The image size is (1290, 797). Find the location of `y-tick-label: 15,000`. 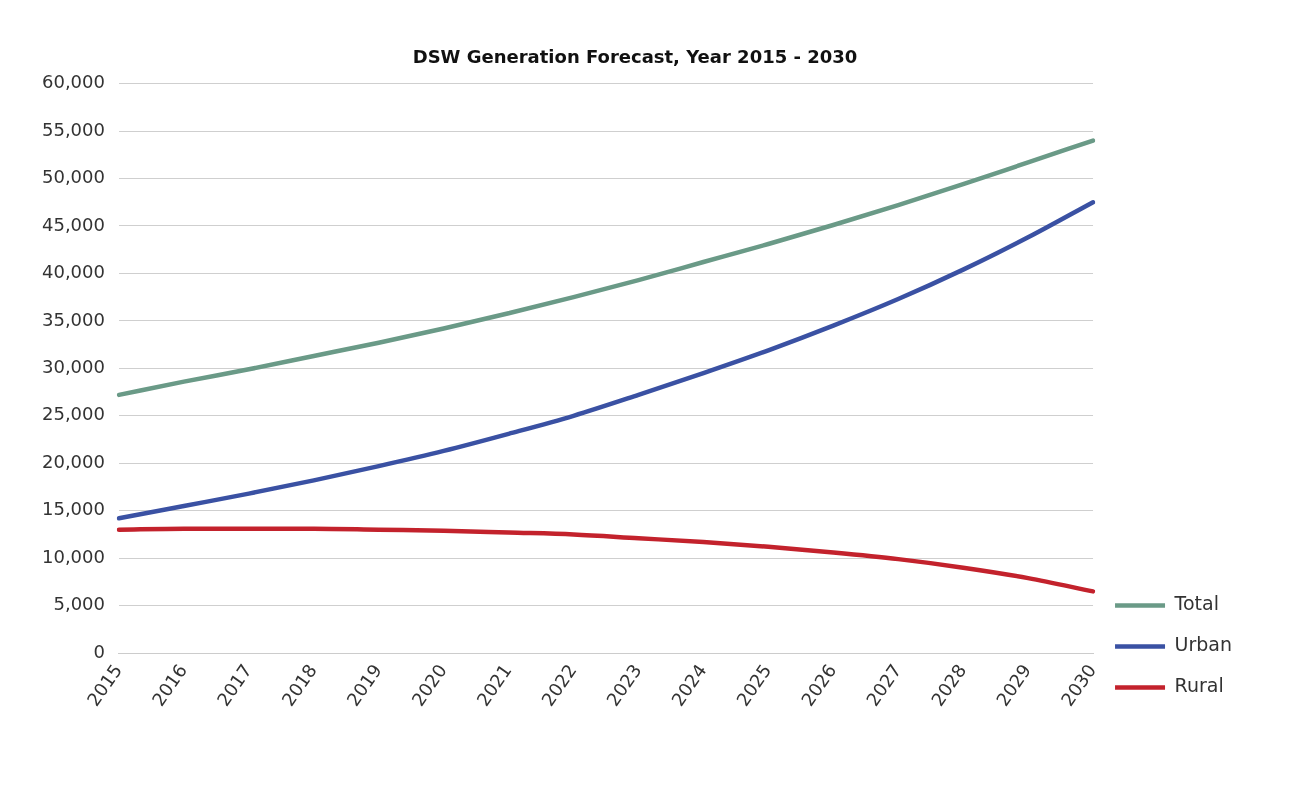

y-tick-label: 15,000 is located at coordinates (73, 509).